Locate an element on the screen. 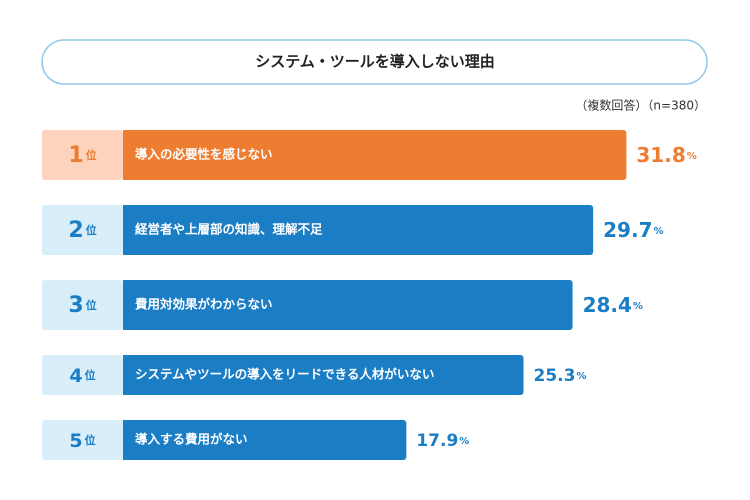 The image size is (750, 500). category-label: 導入の必要性を感じない is located at coordinates (204, 154).